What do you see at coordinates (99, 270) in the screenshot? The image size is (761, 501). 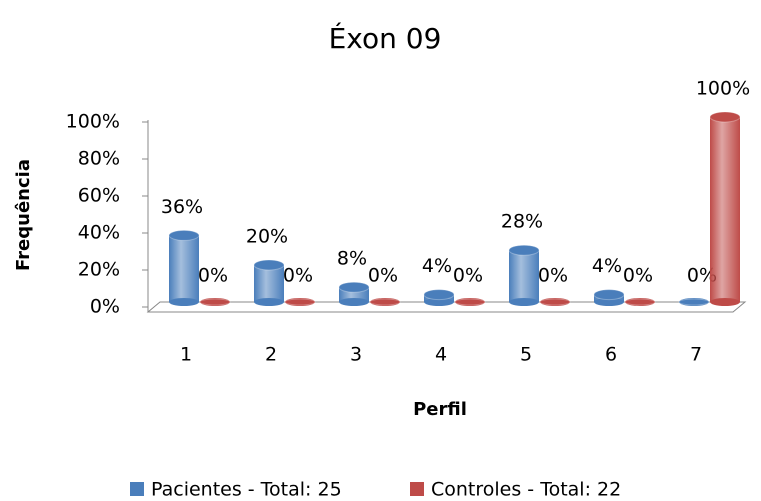 I see `y-tick-label: 20%` at bounding box center [99, 270].